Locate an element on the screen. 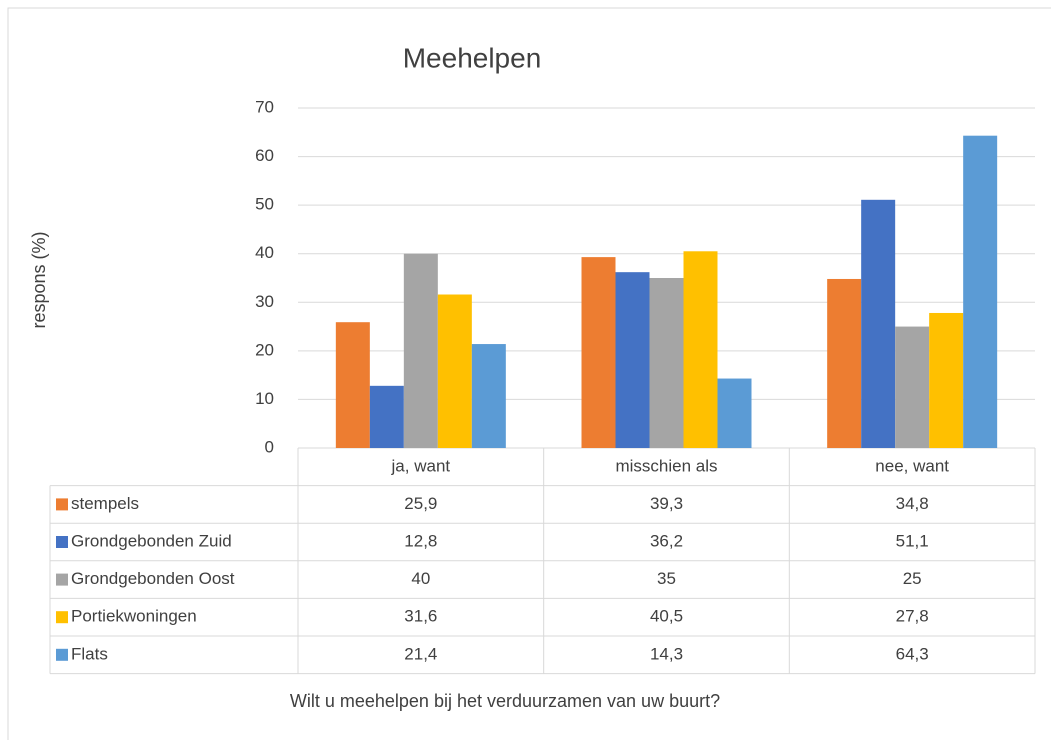 The width and height of the screenshot is (1051, 745). y-tick-label: 40 is located at coordinates (264, 252).